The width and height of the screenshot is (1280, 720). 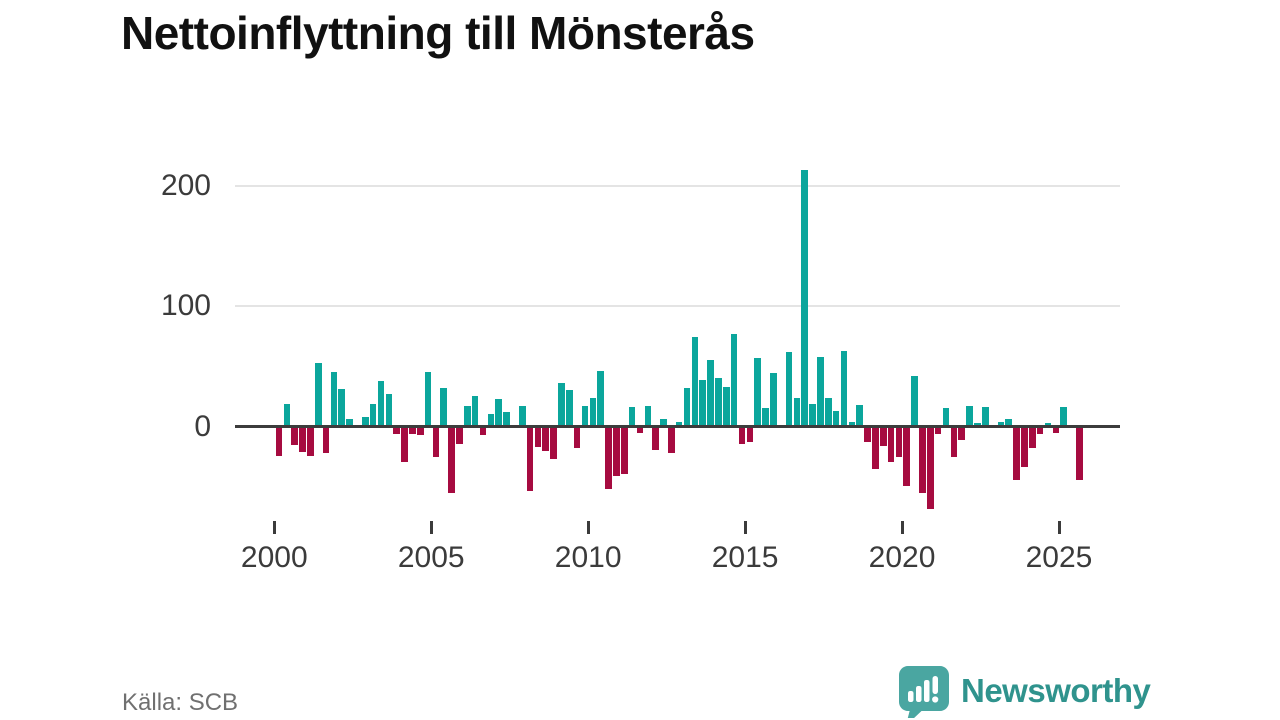 What do you see at coordinates (914, 401) in the screenshot?
I see `bar-2000-q81` at bounding box center [914, 401].